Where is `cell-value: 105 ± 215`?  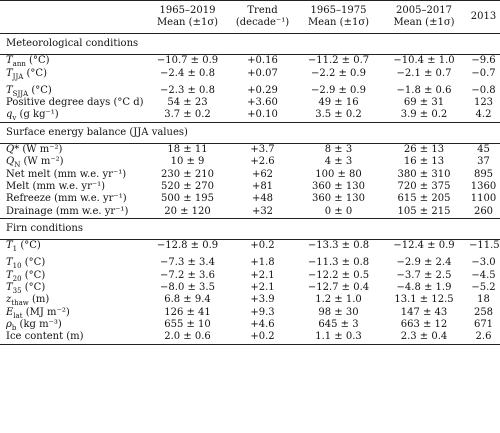
cell-value: 105 ± 215 is located at coordinates (424, 211).